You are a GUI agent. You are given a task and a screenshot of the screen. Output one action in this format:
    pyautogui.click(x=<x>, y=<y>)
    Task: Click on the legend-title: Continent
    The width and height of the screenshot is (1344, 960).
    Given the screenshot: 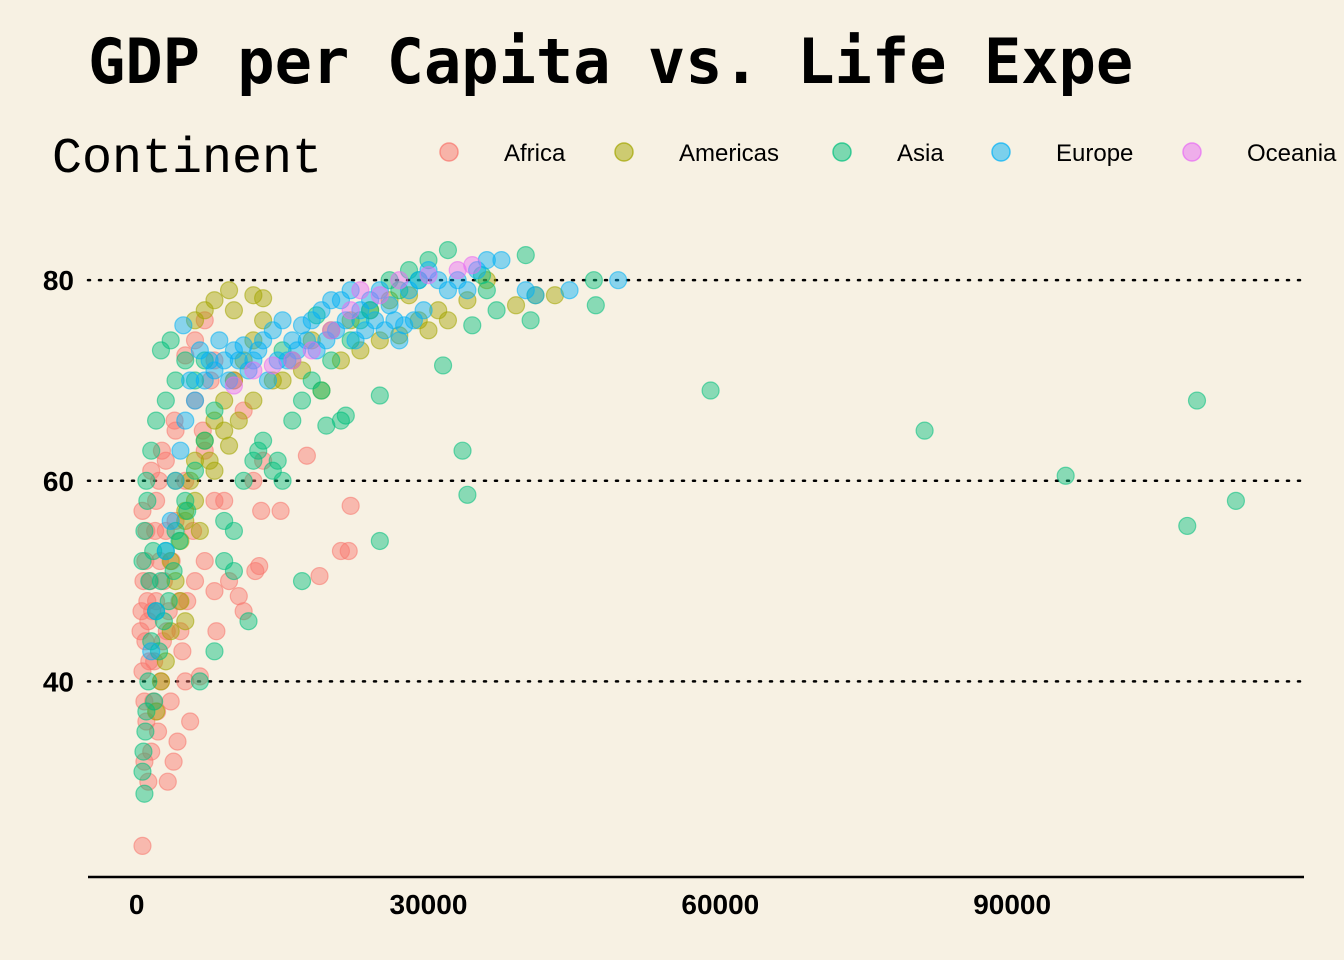 What is the action you would take?
    pyautogui.click(x=187, y=159)
    